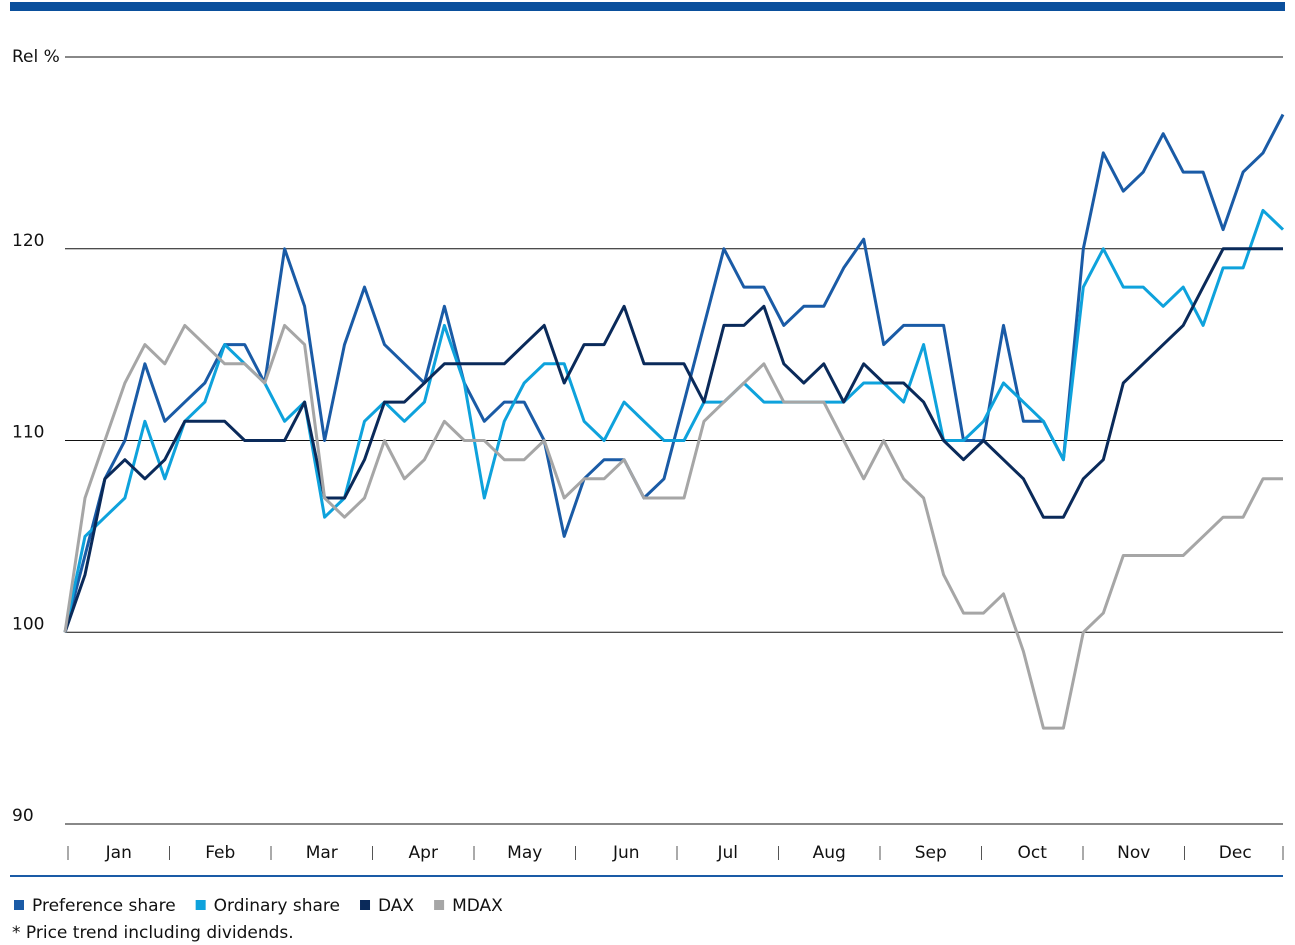 Image resolution: width=1295 pixels, height=945 pixels. What do you see at coordinates (1133, 853) in the screenshot?
I see `x-tick-label: Nov` at bounding box center [1133, 853].